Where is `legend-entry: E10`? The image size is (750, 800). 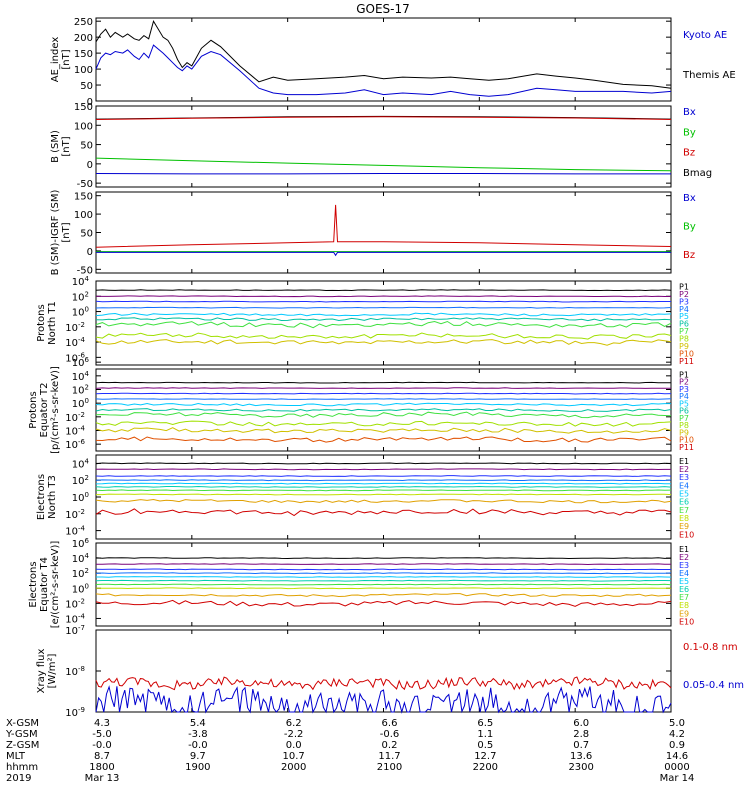
legend-entry: E10 is located at coordinates (686, 621).